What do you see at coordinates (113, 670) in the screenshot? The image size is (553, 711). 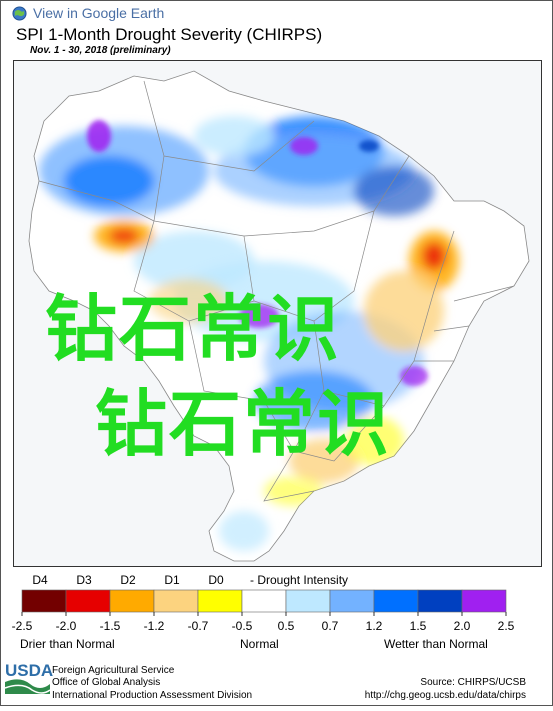 I see `agency-line-1: Foreign Agricultural Service` at bounding box center [113, 670].